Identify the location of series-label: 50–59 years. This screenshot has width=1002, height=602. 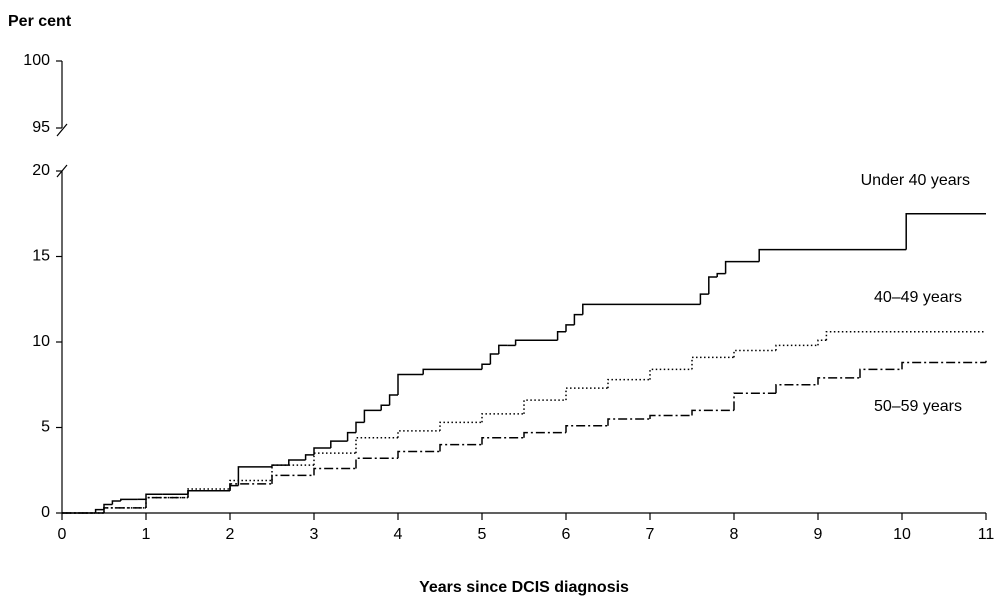
(918, 406).